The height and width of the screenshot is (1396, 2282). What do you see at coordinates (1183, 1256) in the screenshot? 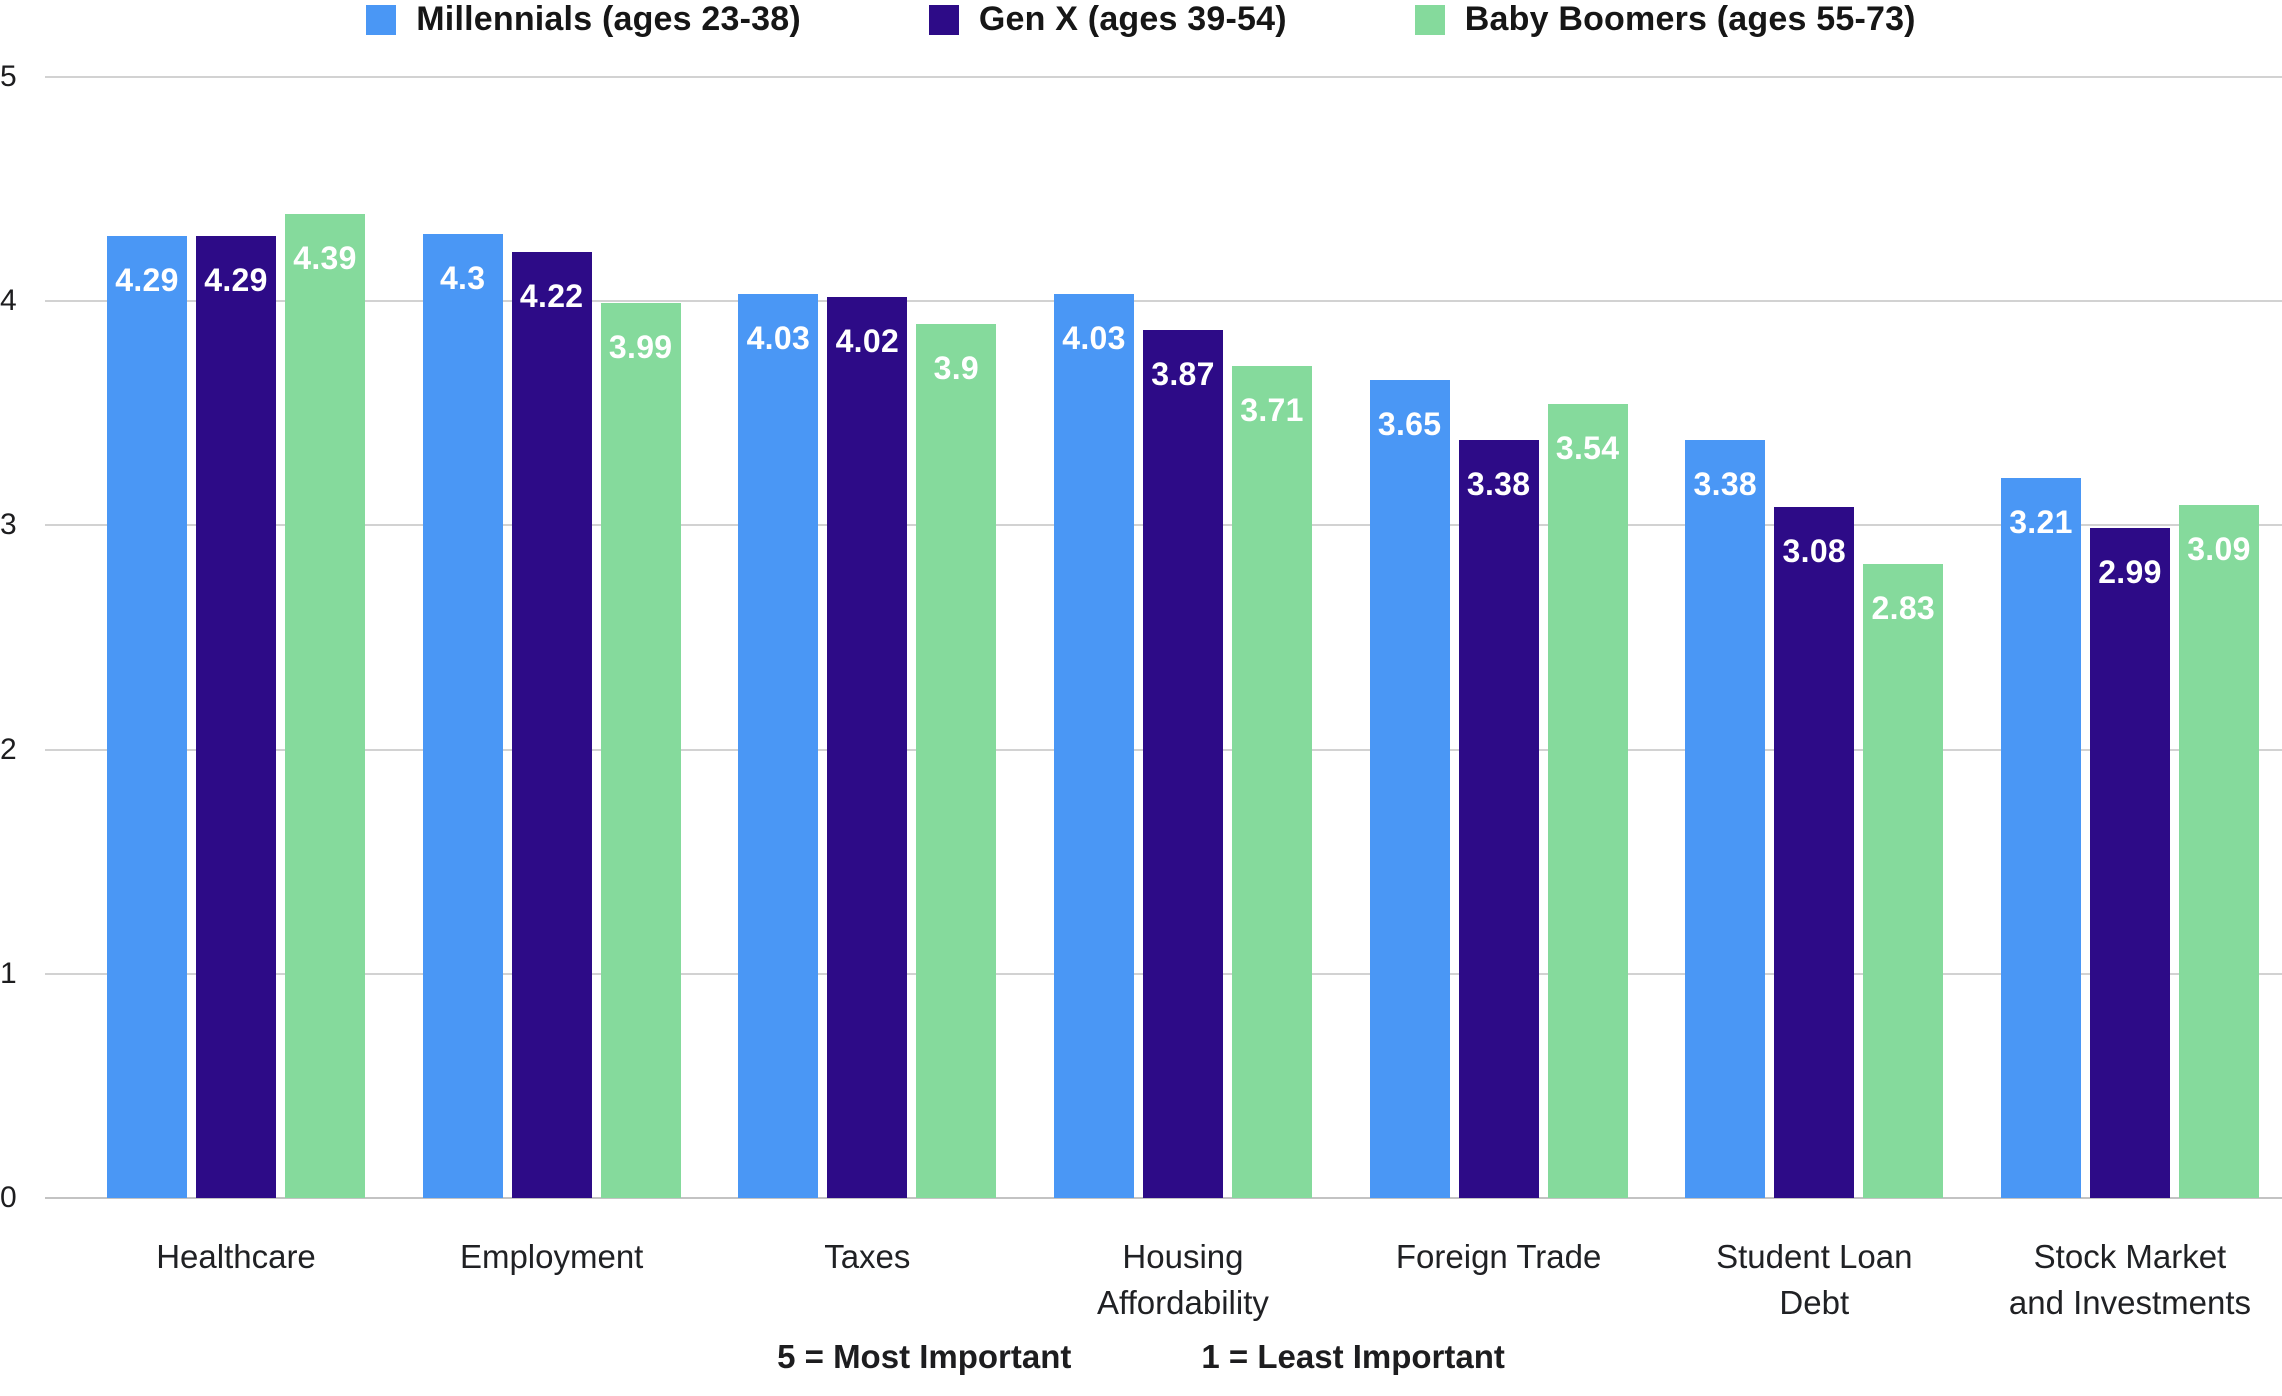
I see `category-label-line: Housing` at bounding box center [1183, 1256].